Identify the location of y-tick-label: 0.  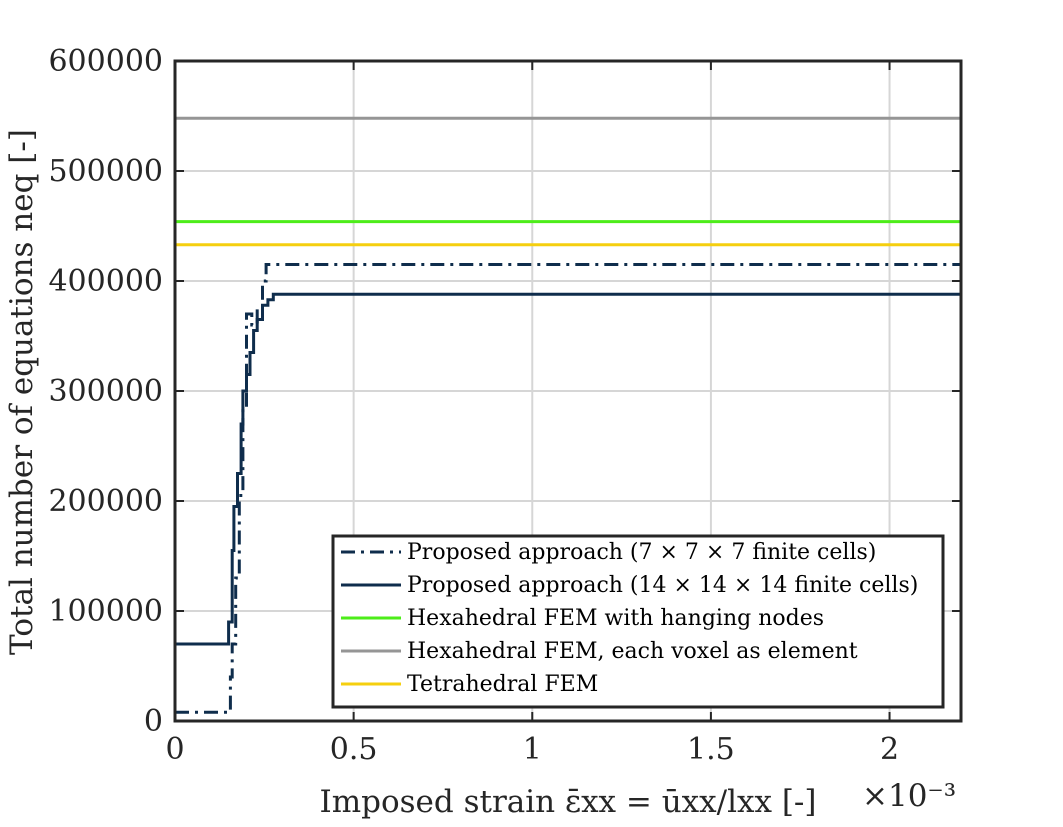
(153, 721).